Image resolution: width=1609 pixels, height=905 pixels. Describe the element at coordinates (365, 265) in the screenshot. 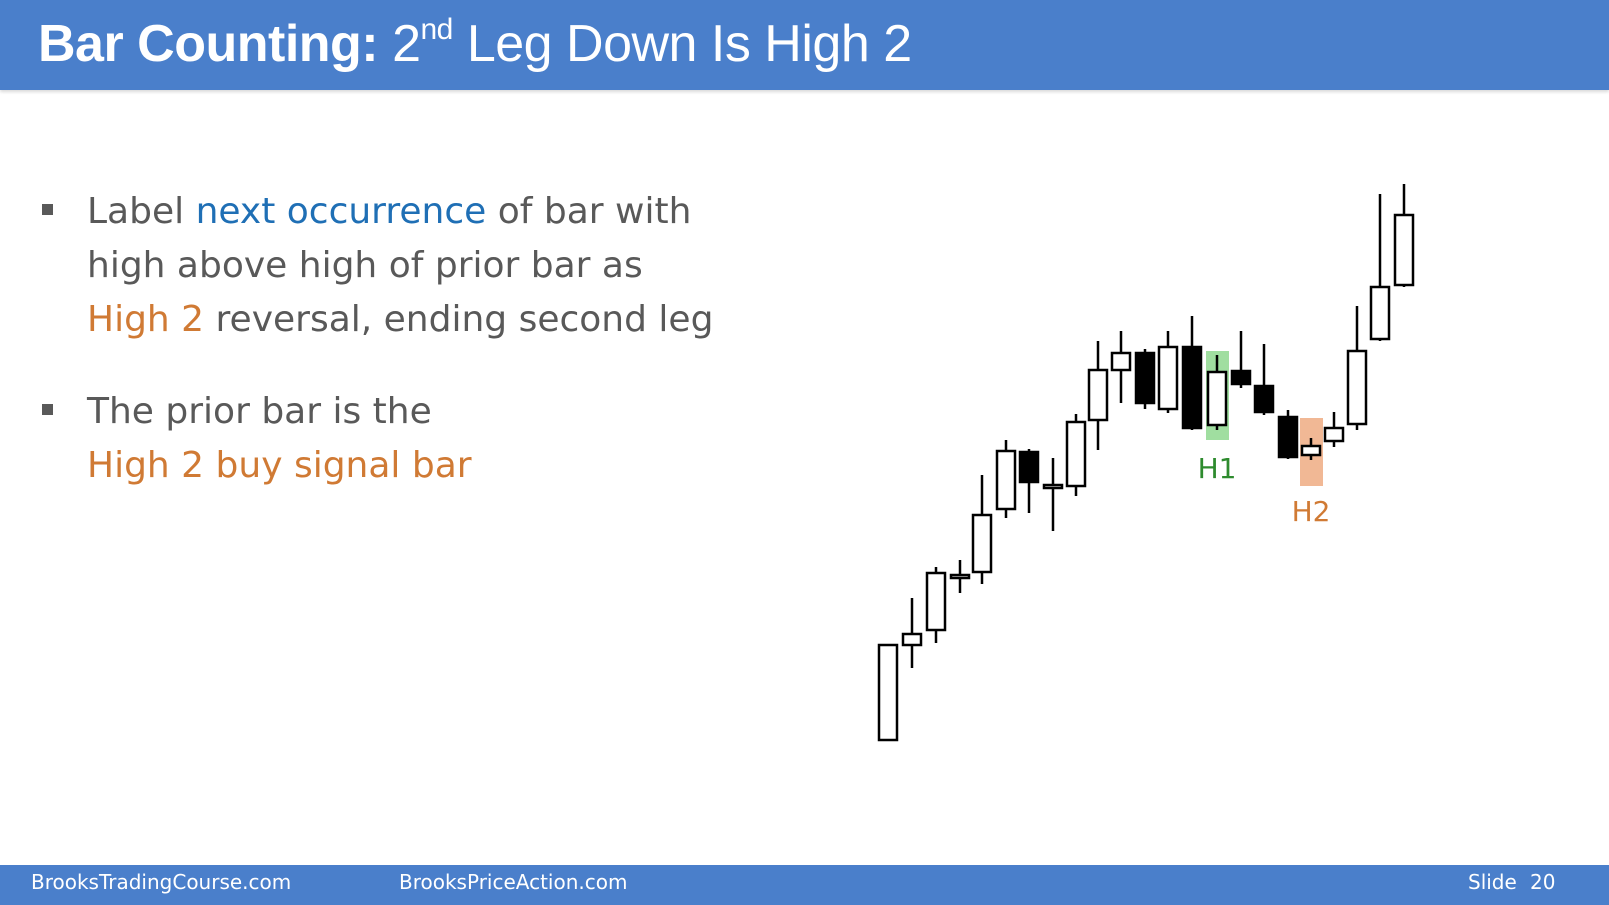

I see `bullet-1-line-2: high above high of prior bar as` at that location.